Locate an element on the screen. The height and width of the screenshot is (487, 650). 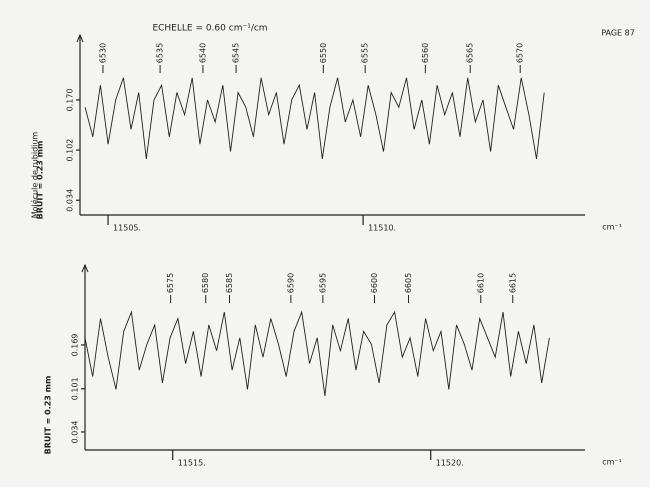
line-number: 6550 is located at coordinates (323, 53).